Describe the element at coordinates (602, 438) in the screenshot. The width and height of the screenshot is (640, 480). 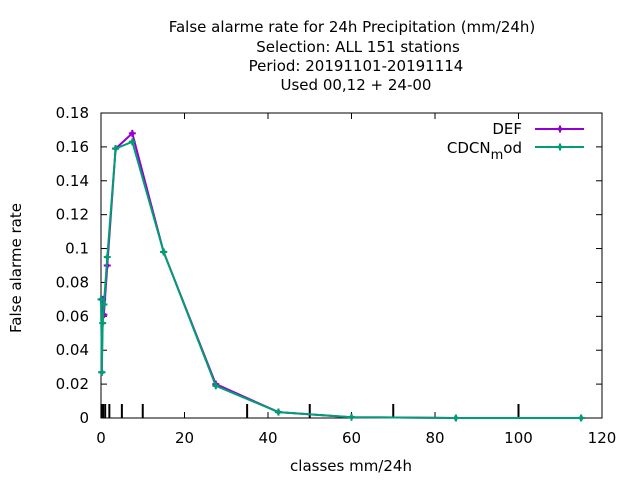
I see `x-tick-label: 120` at that location.